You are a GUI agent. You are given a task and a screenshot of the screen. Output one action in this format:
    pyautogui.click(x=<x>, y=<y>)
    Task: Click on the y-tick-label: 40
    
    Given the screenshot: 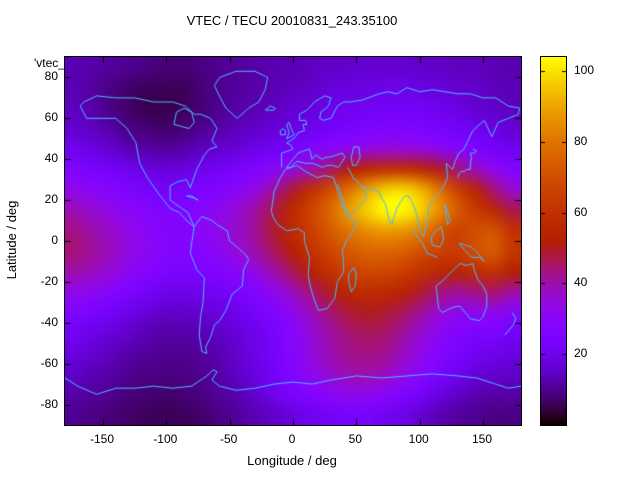 What is the action you would take?
    pyautogui.click(x=51, y=158)
    